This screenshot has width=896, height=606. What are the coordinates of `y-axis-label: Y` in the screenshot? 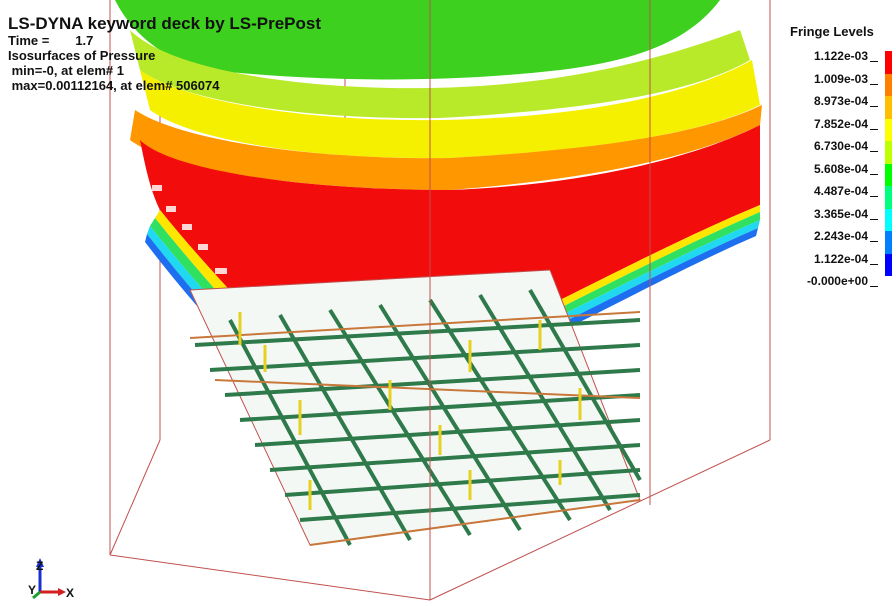 It's located at (32, 590).